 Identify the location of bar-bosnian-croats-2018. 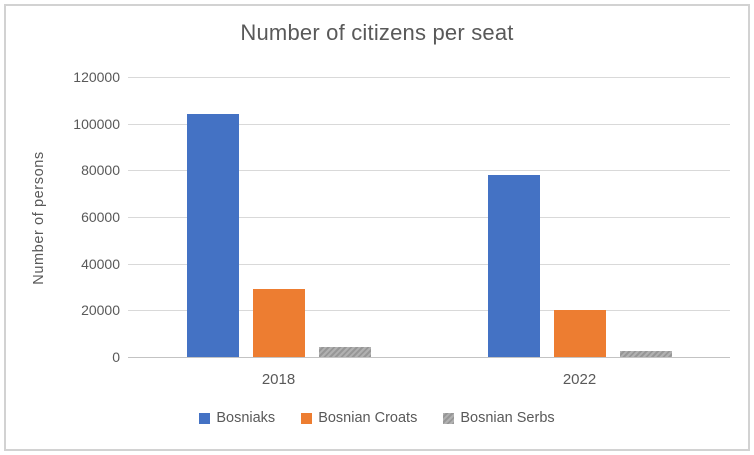
(278, 323).